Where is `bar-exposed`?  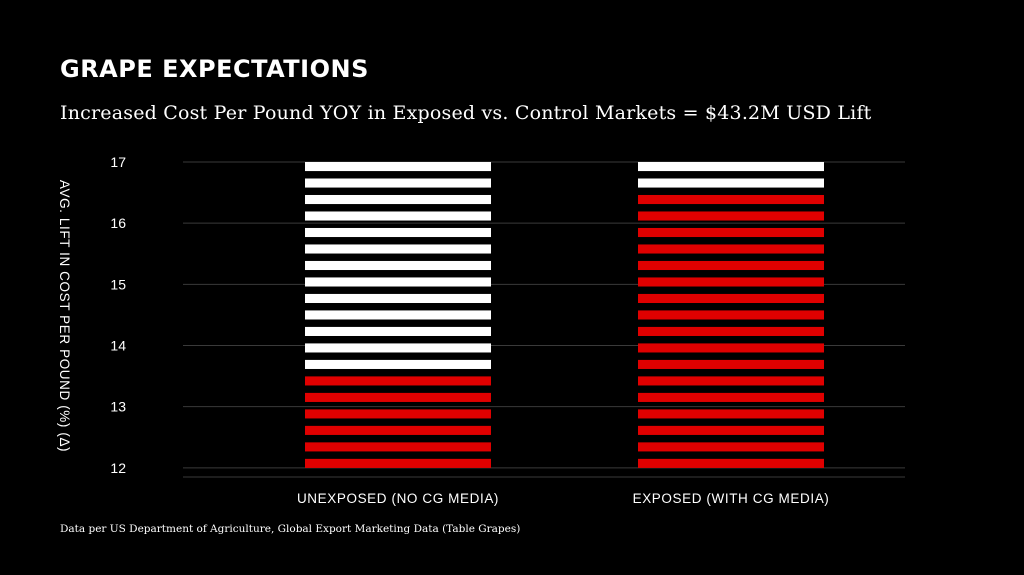
bar-exposed is located at coordinates (731, 315).